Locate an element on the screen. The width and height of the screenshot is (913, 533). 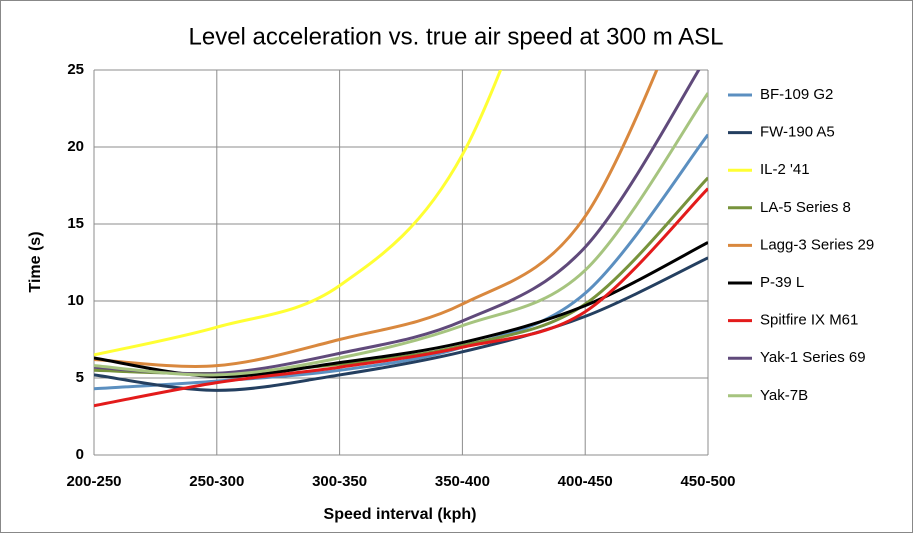
x-tick-label: 200-250 is located at coordinates (93, 481).